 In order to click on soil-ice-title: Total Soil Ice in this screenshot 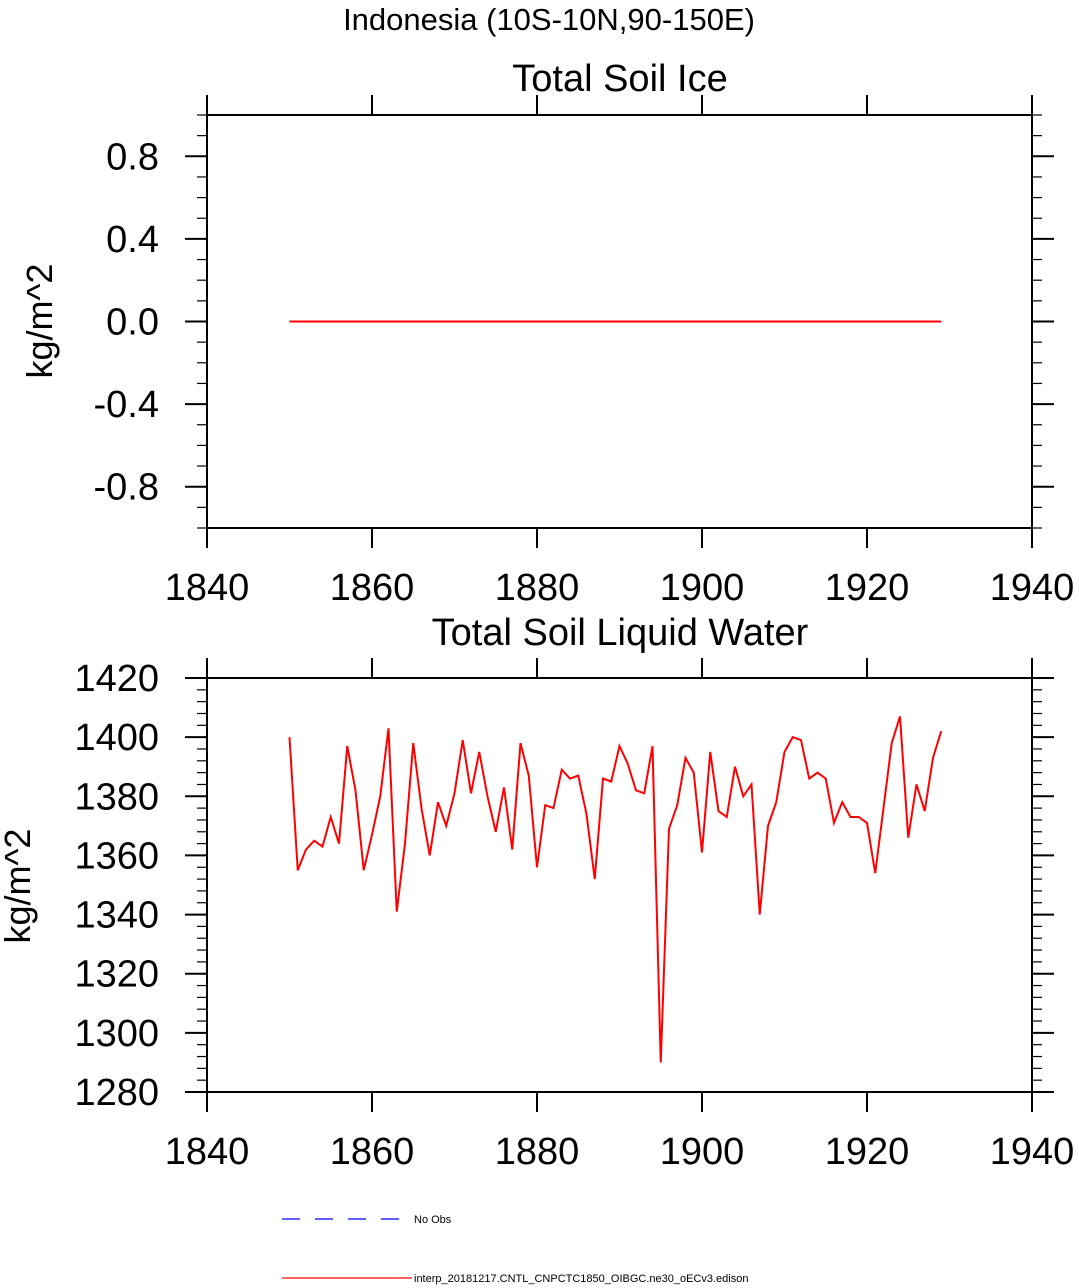, I will do `click(619, 79)`.